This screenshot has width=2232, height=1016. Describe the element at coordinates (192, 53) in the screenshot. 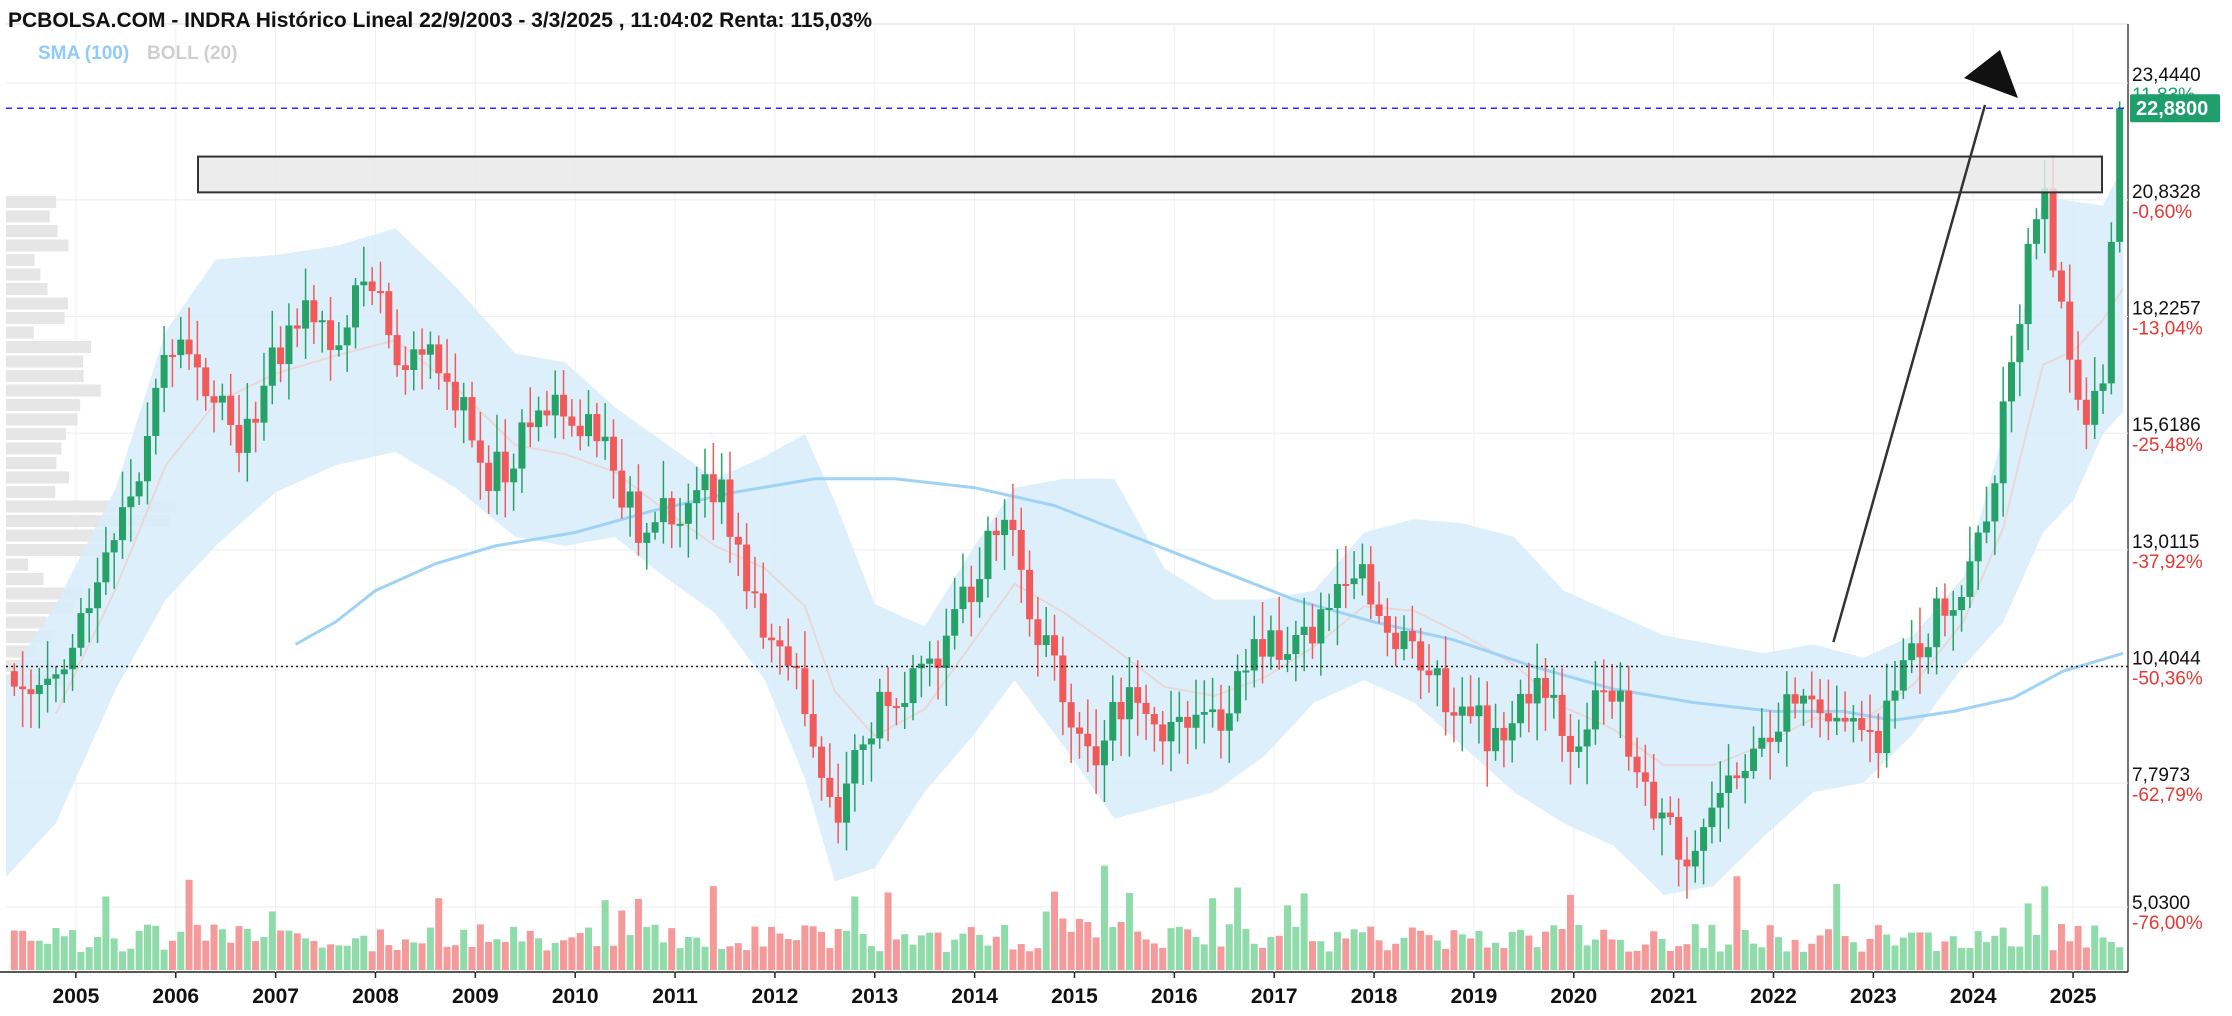

I see `indicator-boll-label: BOLL (20)` at that location.